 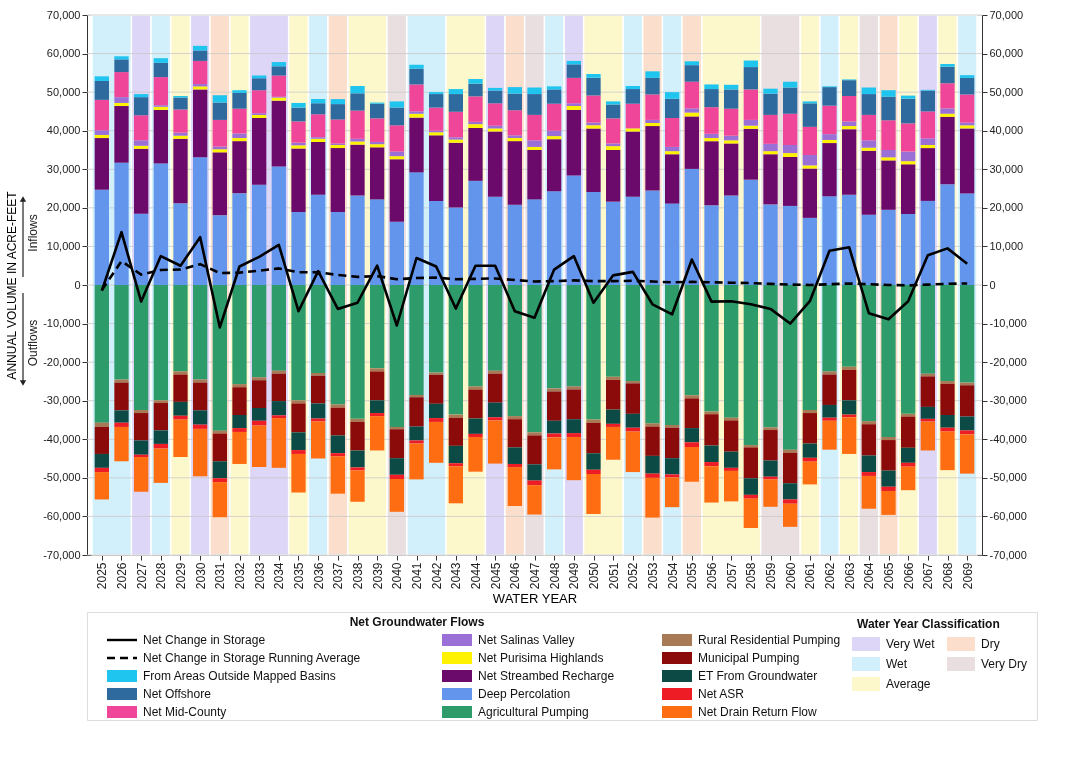 What do you see at coordinates (554, 576) in the screenshot?
I see `x-tick-label: 2048` at bounding box center [554, 576].